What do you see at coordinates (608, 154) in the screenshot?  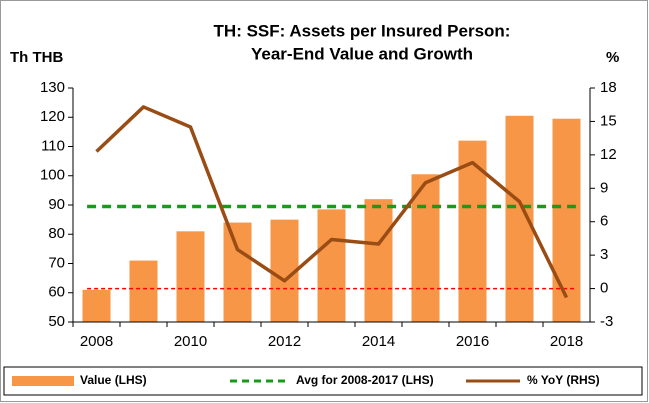 I see `y2-tick-label: 12` at bounding box center [608, 154].